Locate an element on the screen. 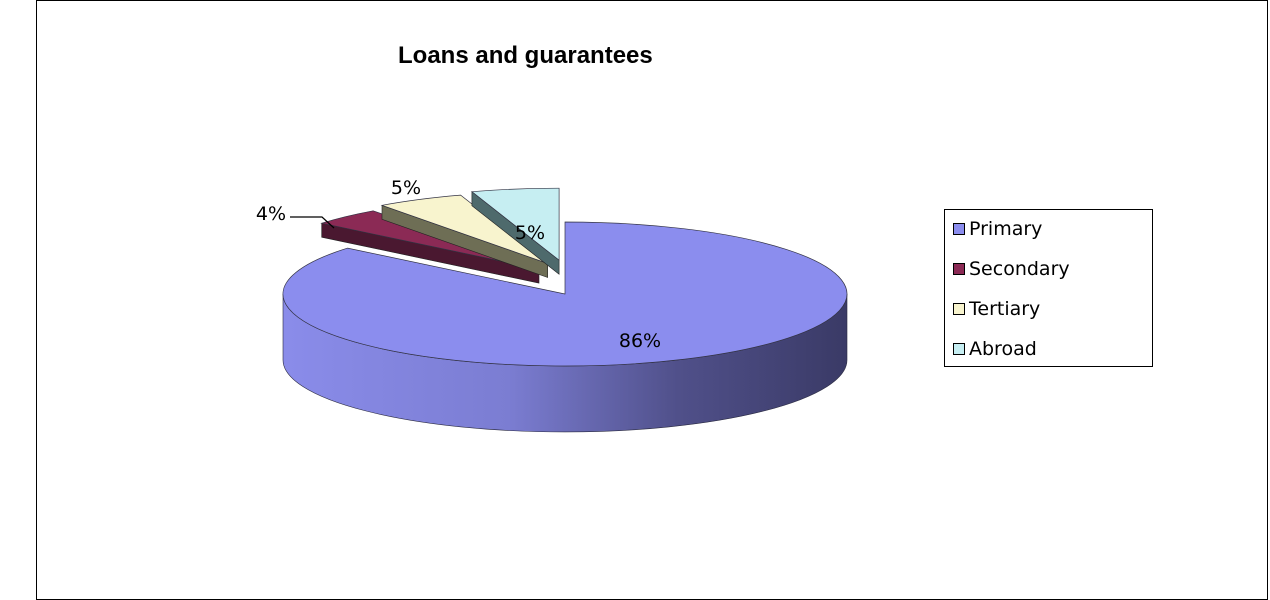  legend-item-secondary: Secondary is located at coordinates (1011, 269).